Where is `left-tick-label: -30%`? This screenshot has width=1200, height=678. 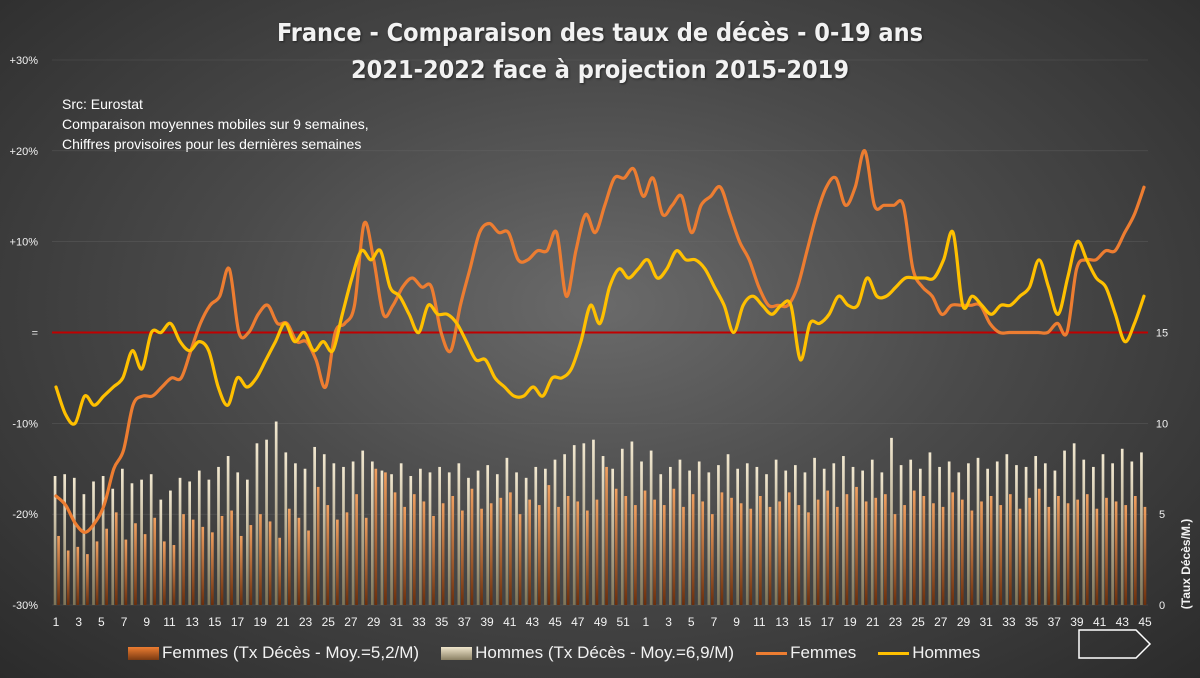
left-tick-label: -30% is located at coordinates (25, 606).